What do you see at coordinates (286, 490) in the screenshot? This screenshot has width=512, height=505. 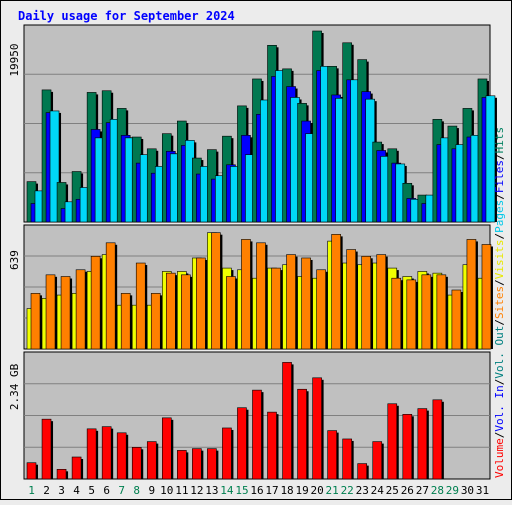 I see `day-label-18: 18` at bounding box center [286, 490].